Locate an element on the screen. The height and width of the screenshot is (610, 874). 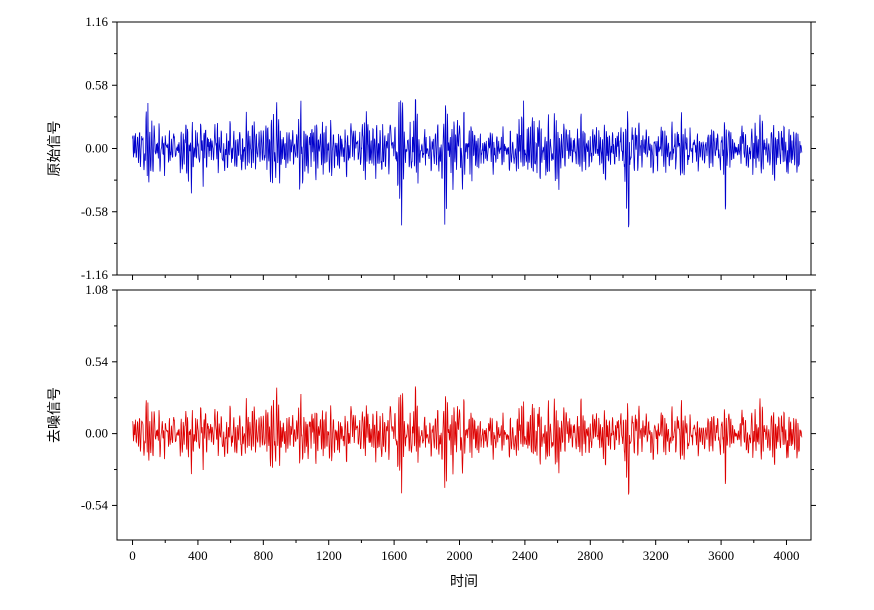
x-tick-label: 4000 is located at coordinates (786, 555).